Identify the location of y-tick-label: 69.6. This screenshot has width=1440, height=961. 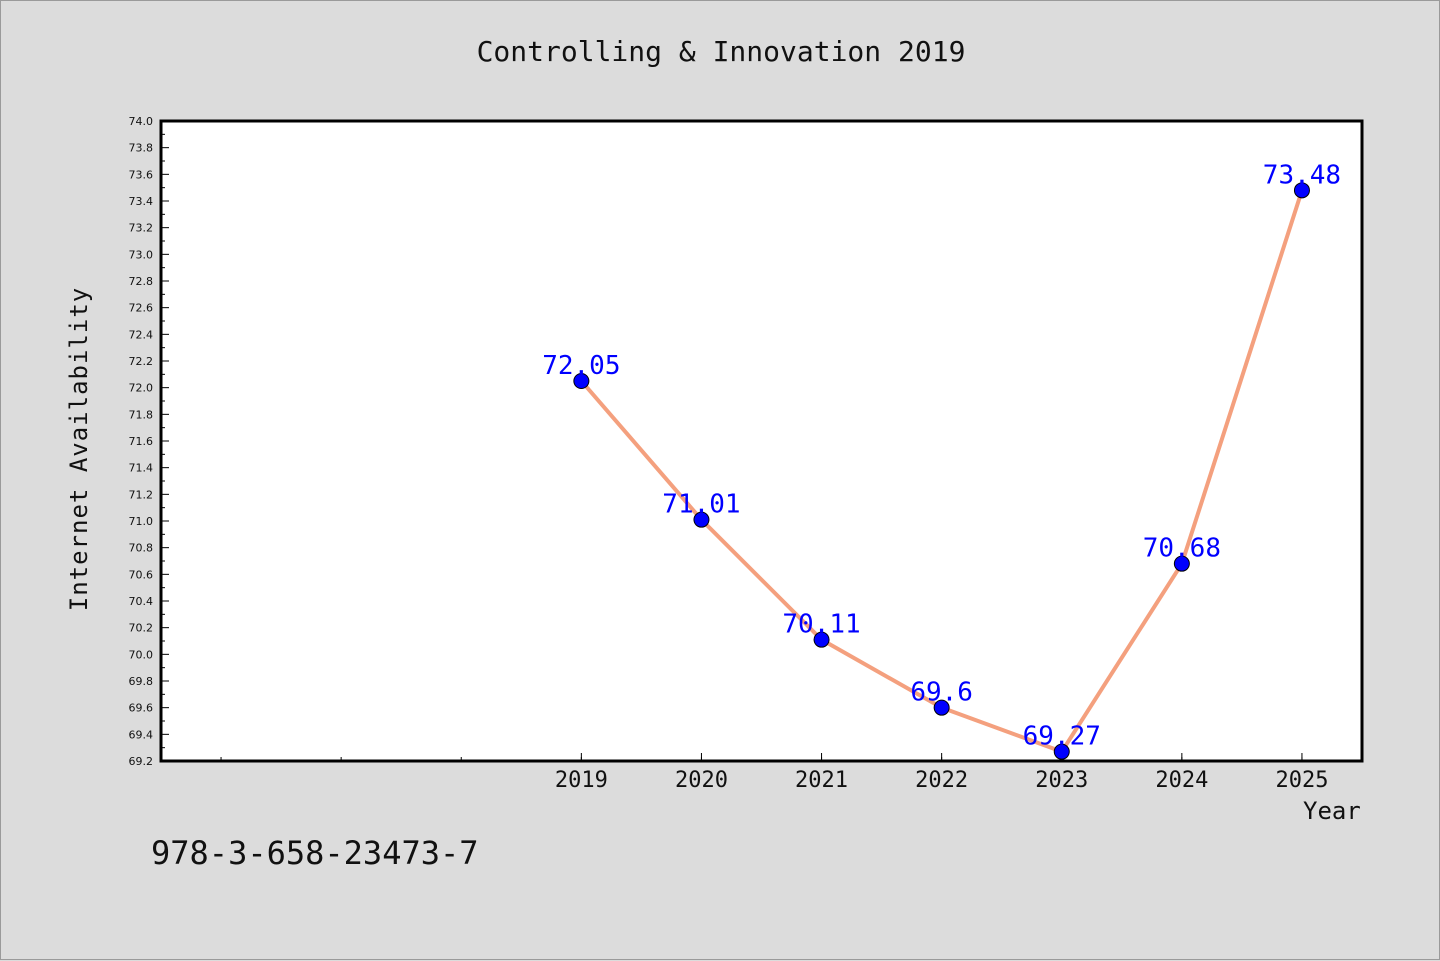
(141, 708).